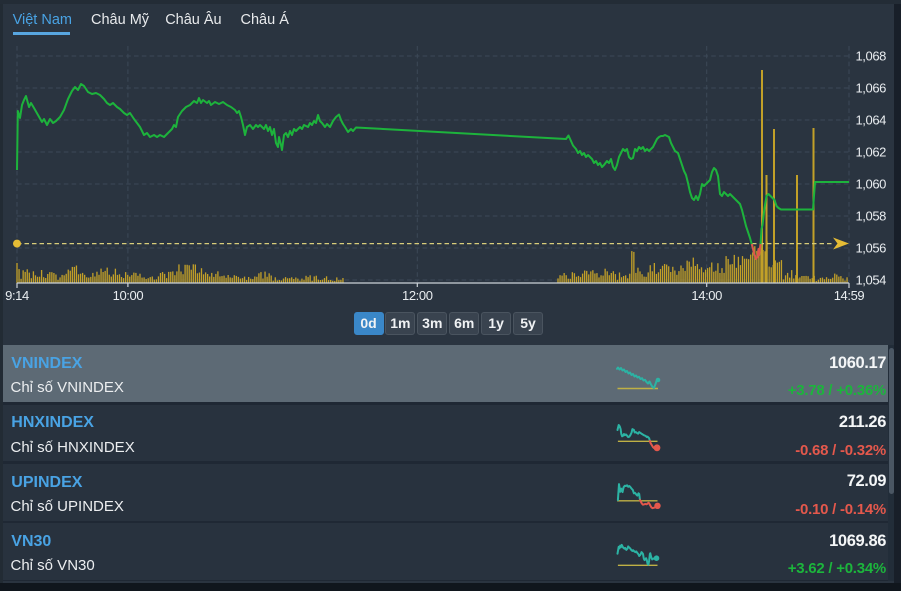 This screenshot has width=901, height=591. I want to click on svg-text: 1,064, so click(870, 120).